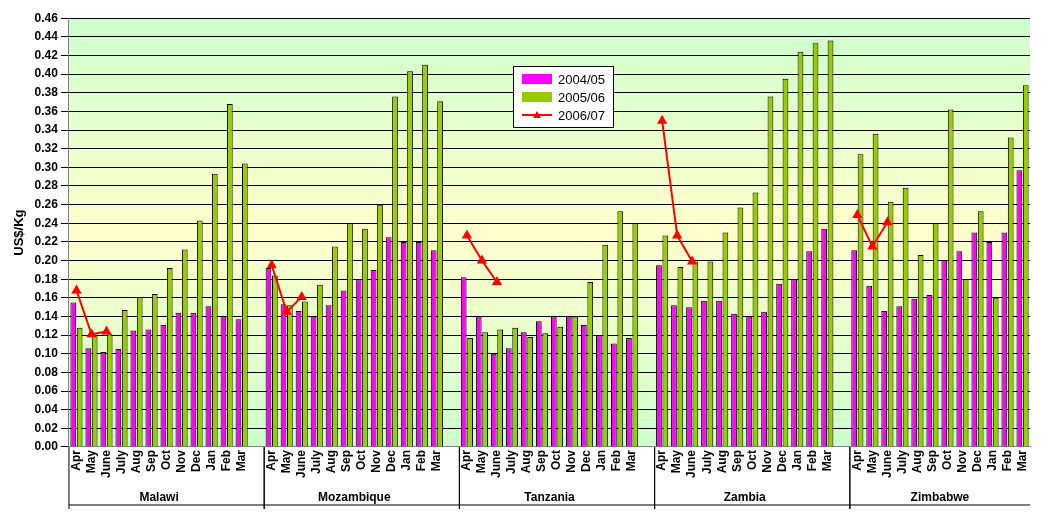 The image size is (1048, 519). Describe the element at coordinates (46, 166) in the screenshot. I see `y-tick-label: 0.30` at that location.